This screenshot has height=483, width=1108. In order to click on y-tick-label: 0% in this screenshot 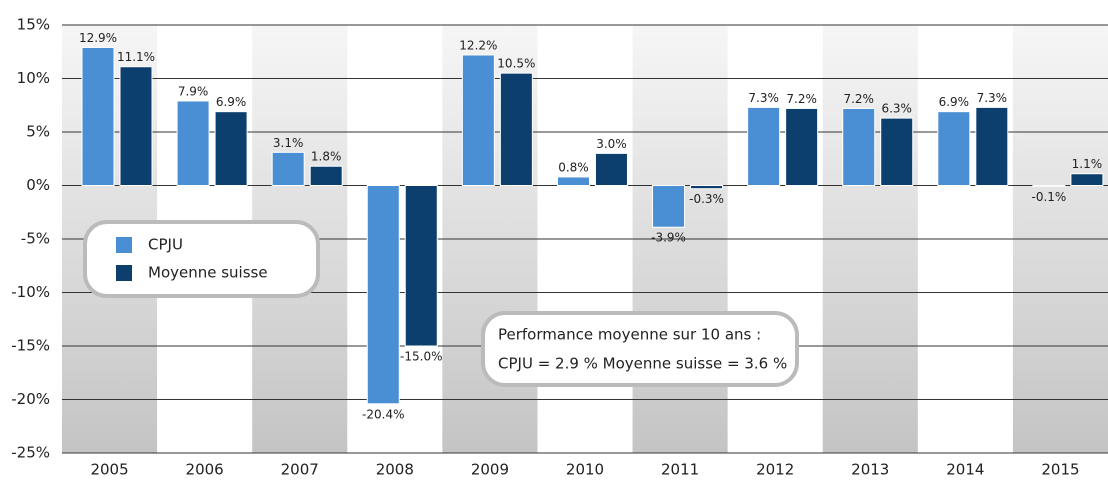, I will do `click(38, 185)`.